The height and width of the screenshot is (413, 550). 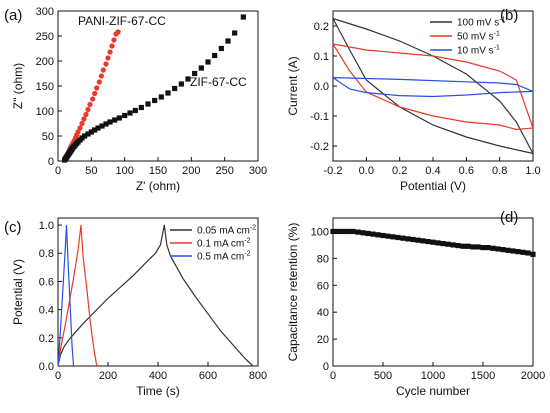 I want to click on x-tick-label: 0.8, so click(x=499, y=171).